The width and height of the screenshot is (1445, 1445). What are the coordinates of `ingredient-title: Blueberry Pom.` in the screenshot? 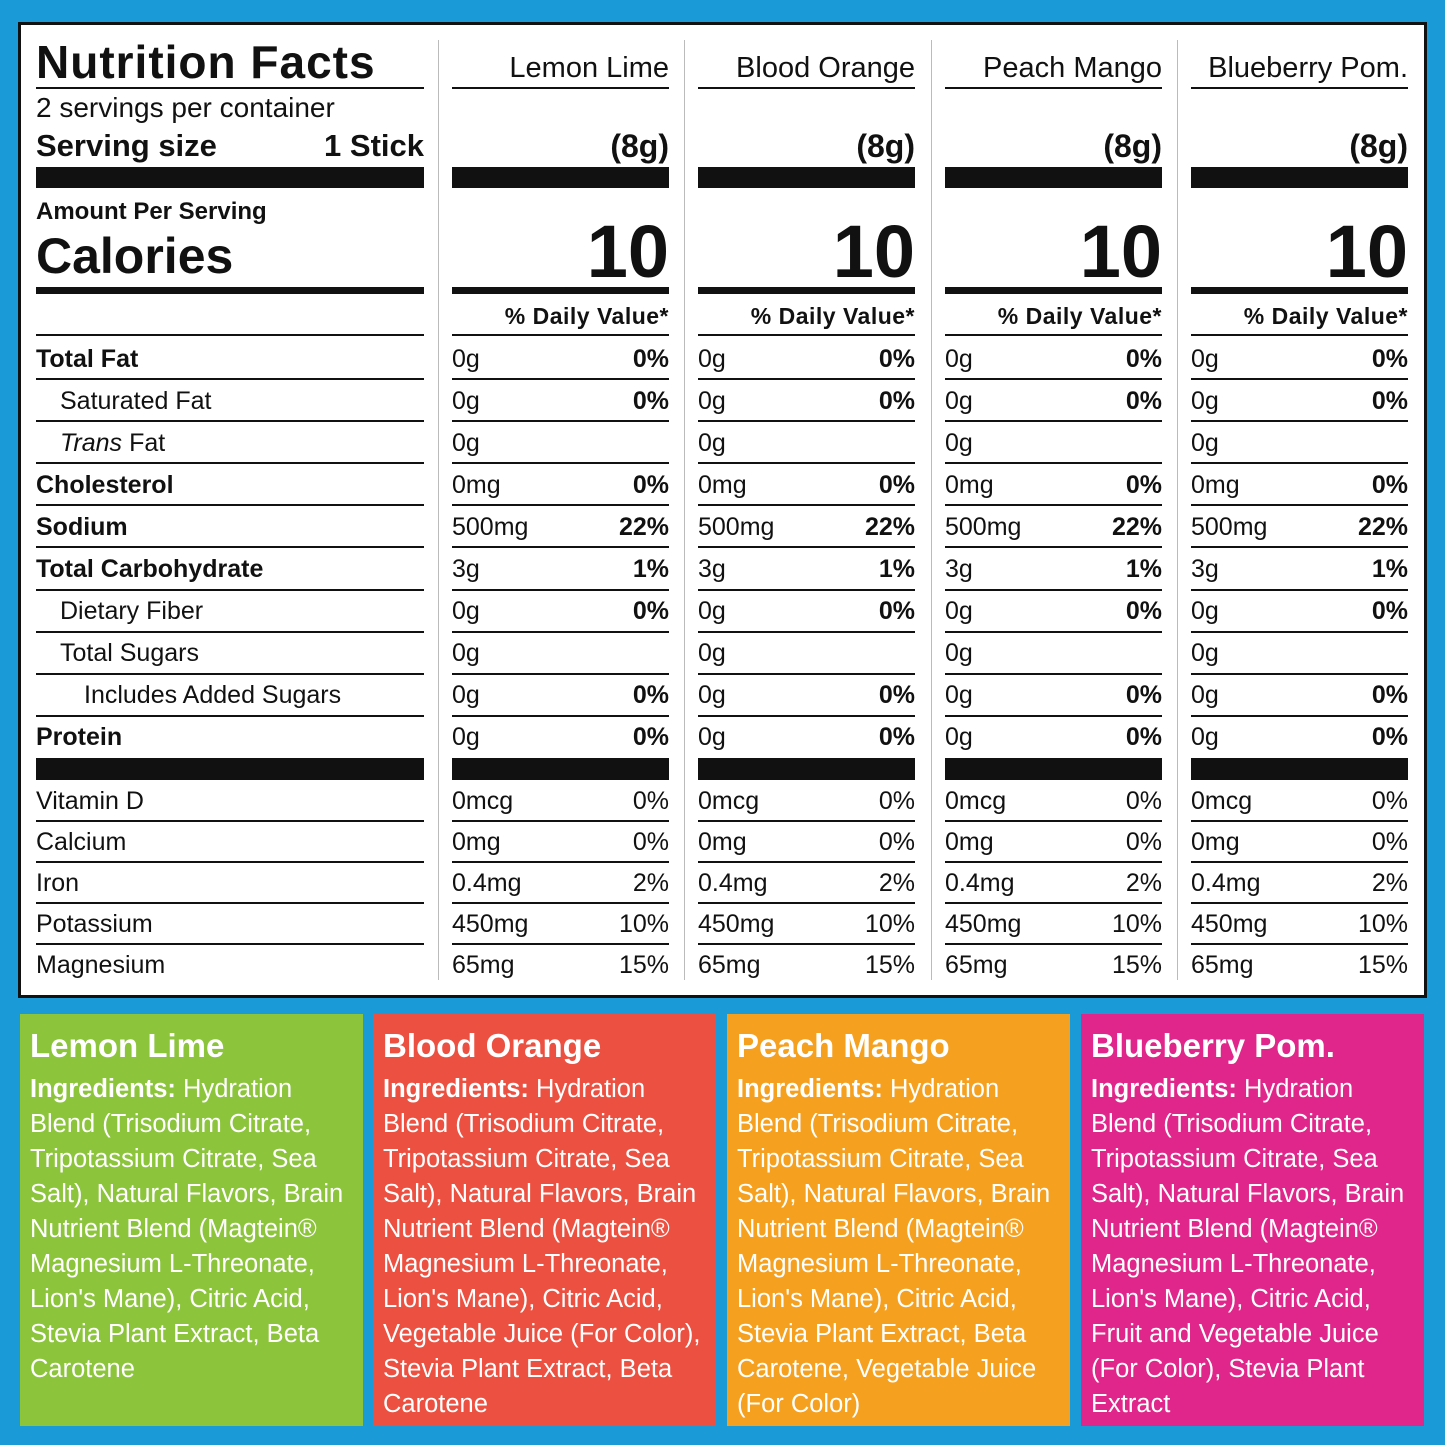 It's located at (1213, 1045).